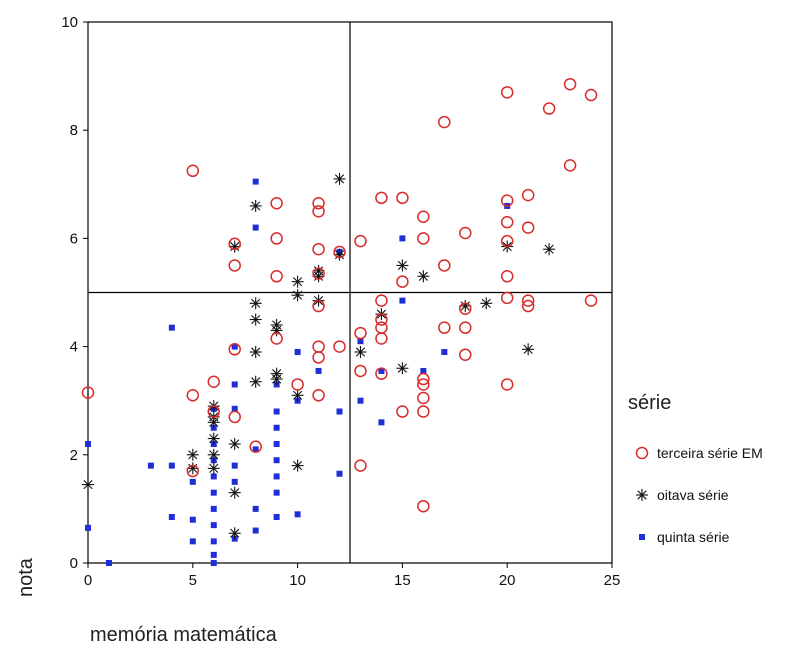 The width and height of the screenshot is (809, 653). Describe the element at coordinates (74, 130) in the screenshot. I see `y-tick-label: 8` at that location.